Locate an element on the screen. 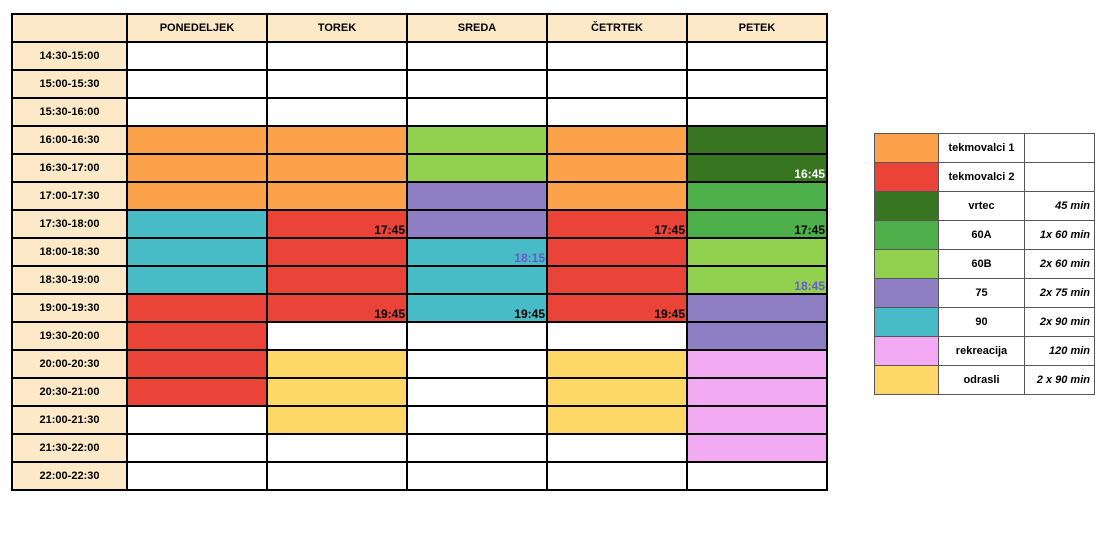 Image resolution: width=1107 pixels, height=536 pixels. schedule-cell: 18:45 is located at coordinates (757, 280).